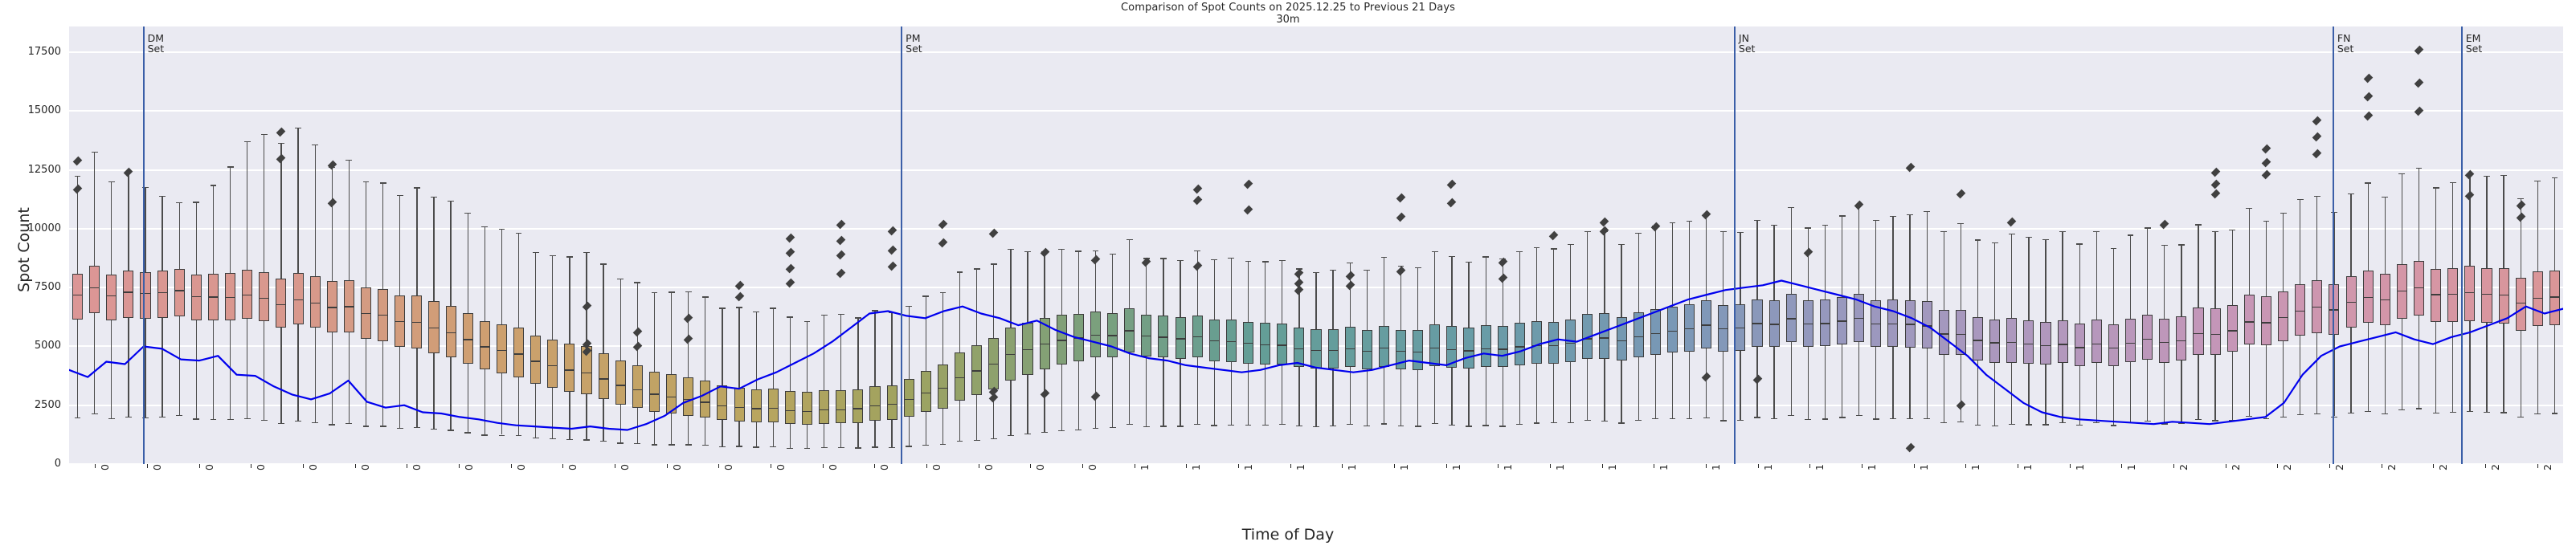 This screenshot has width=2576, height=558. What do you see at coordinates (1747, 43) in the screenshot?
I see `event-label-jn-set: JN Set` at bounding box center [1747, 43].